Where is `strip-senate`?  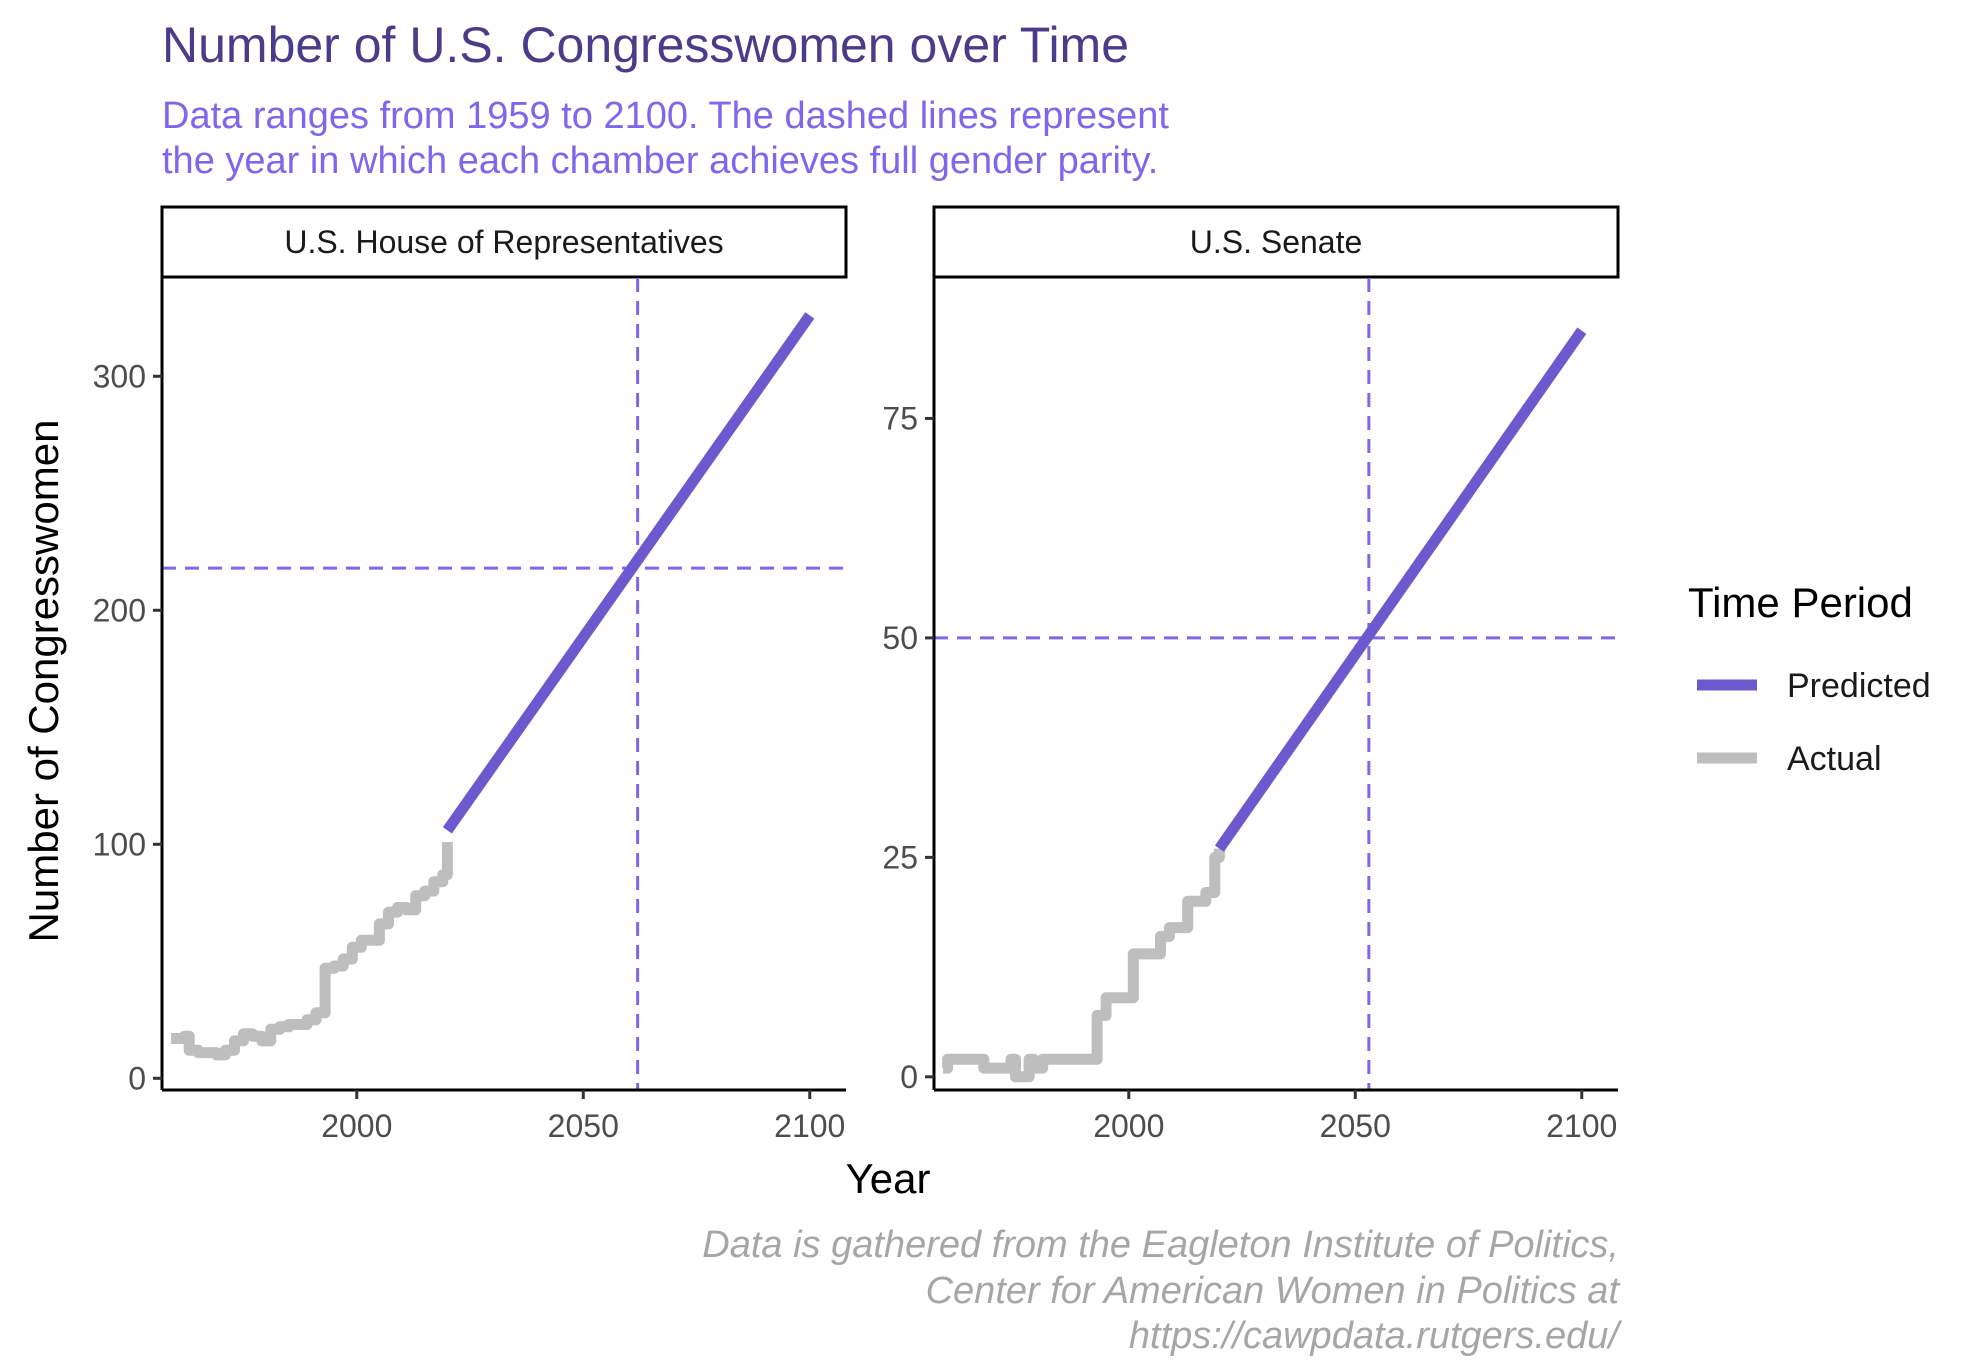 strip-senate is located at coordinates (1276, 242).